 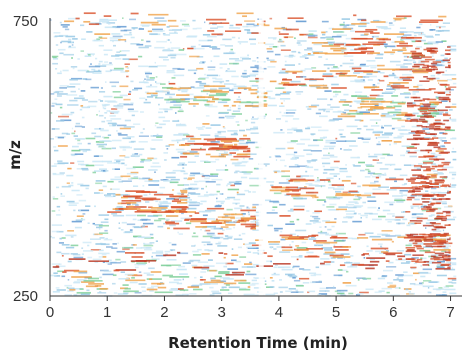 I want to click on y-tick-label: 750, so click(x=25, y=21).